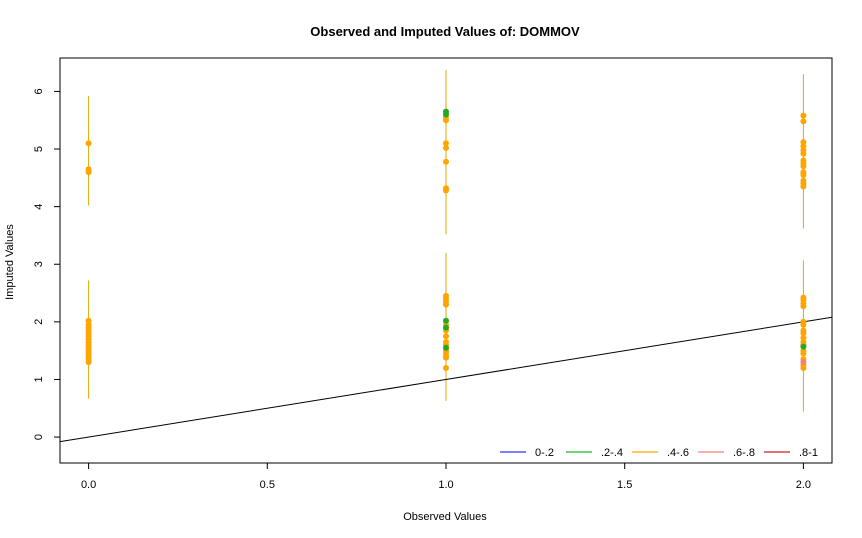 Image resolution: width=862 pixels, height=538 pixels. What do you see at coordinates (39, 322) in the screenshot?
I see `y-tick-label: 2` at bounding box center [39, 322].